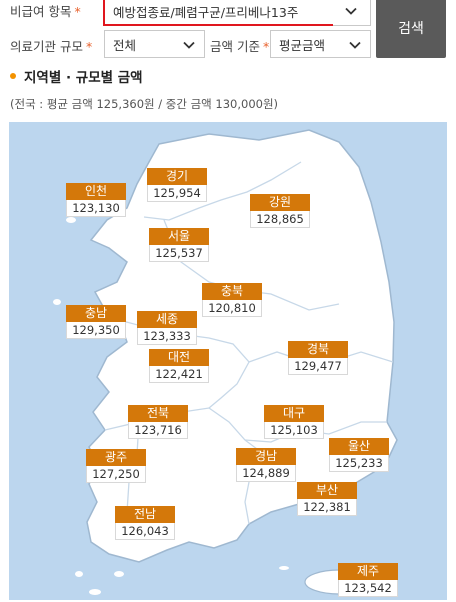 This screenshot has width=456, height=602. I want to click on region-name: 울산, so click(359, 446).